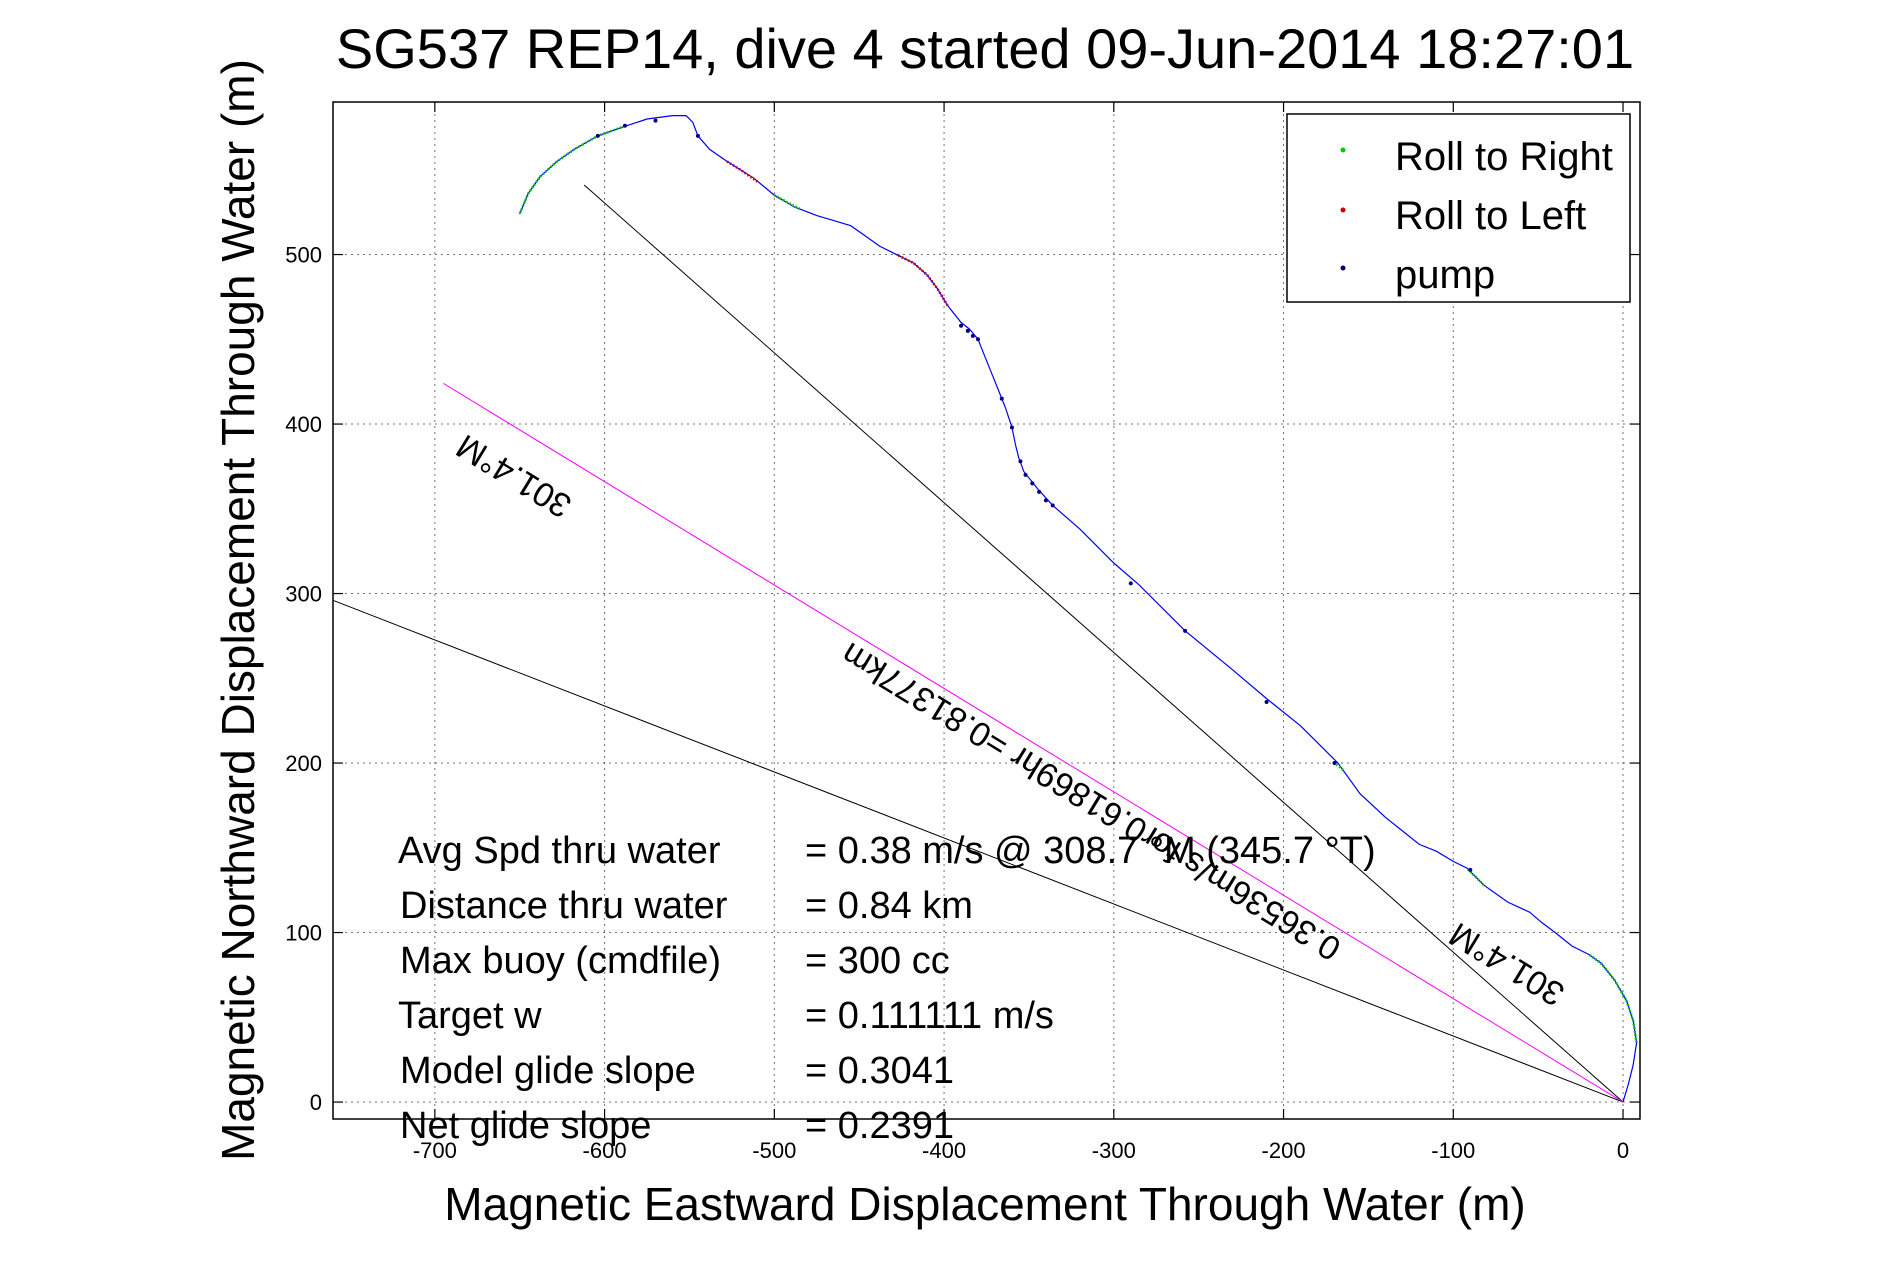 This screenshot has width=1891, height=1262. What do you see at coordinates (559, 851) in the screenshot?
I see `stat-label-avg-speed: Avg Spd thru water` at bounding box center [559, 851].